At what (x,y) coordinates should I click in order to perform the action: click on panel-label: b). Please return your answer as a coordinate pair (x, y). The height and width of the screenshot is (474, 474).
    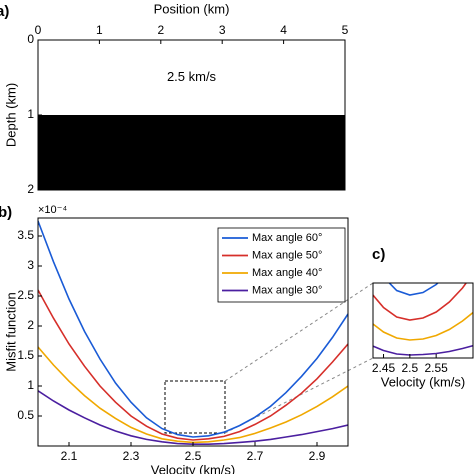
    Looking at the image, I should click on (6, 212).